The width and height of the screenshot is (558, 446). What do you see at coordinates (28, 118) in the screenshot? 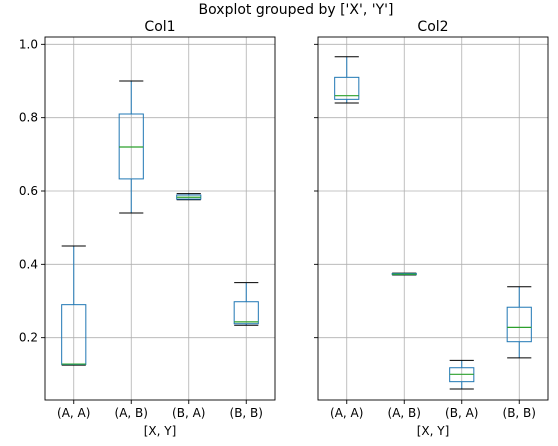
I see `y-tick-label: 0.8` at bounding box center [28, 118].